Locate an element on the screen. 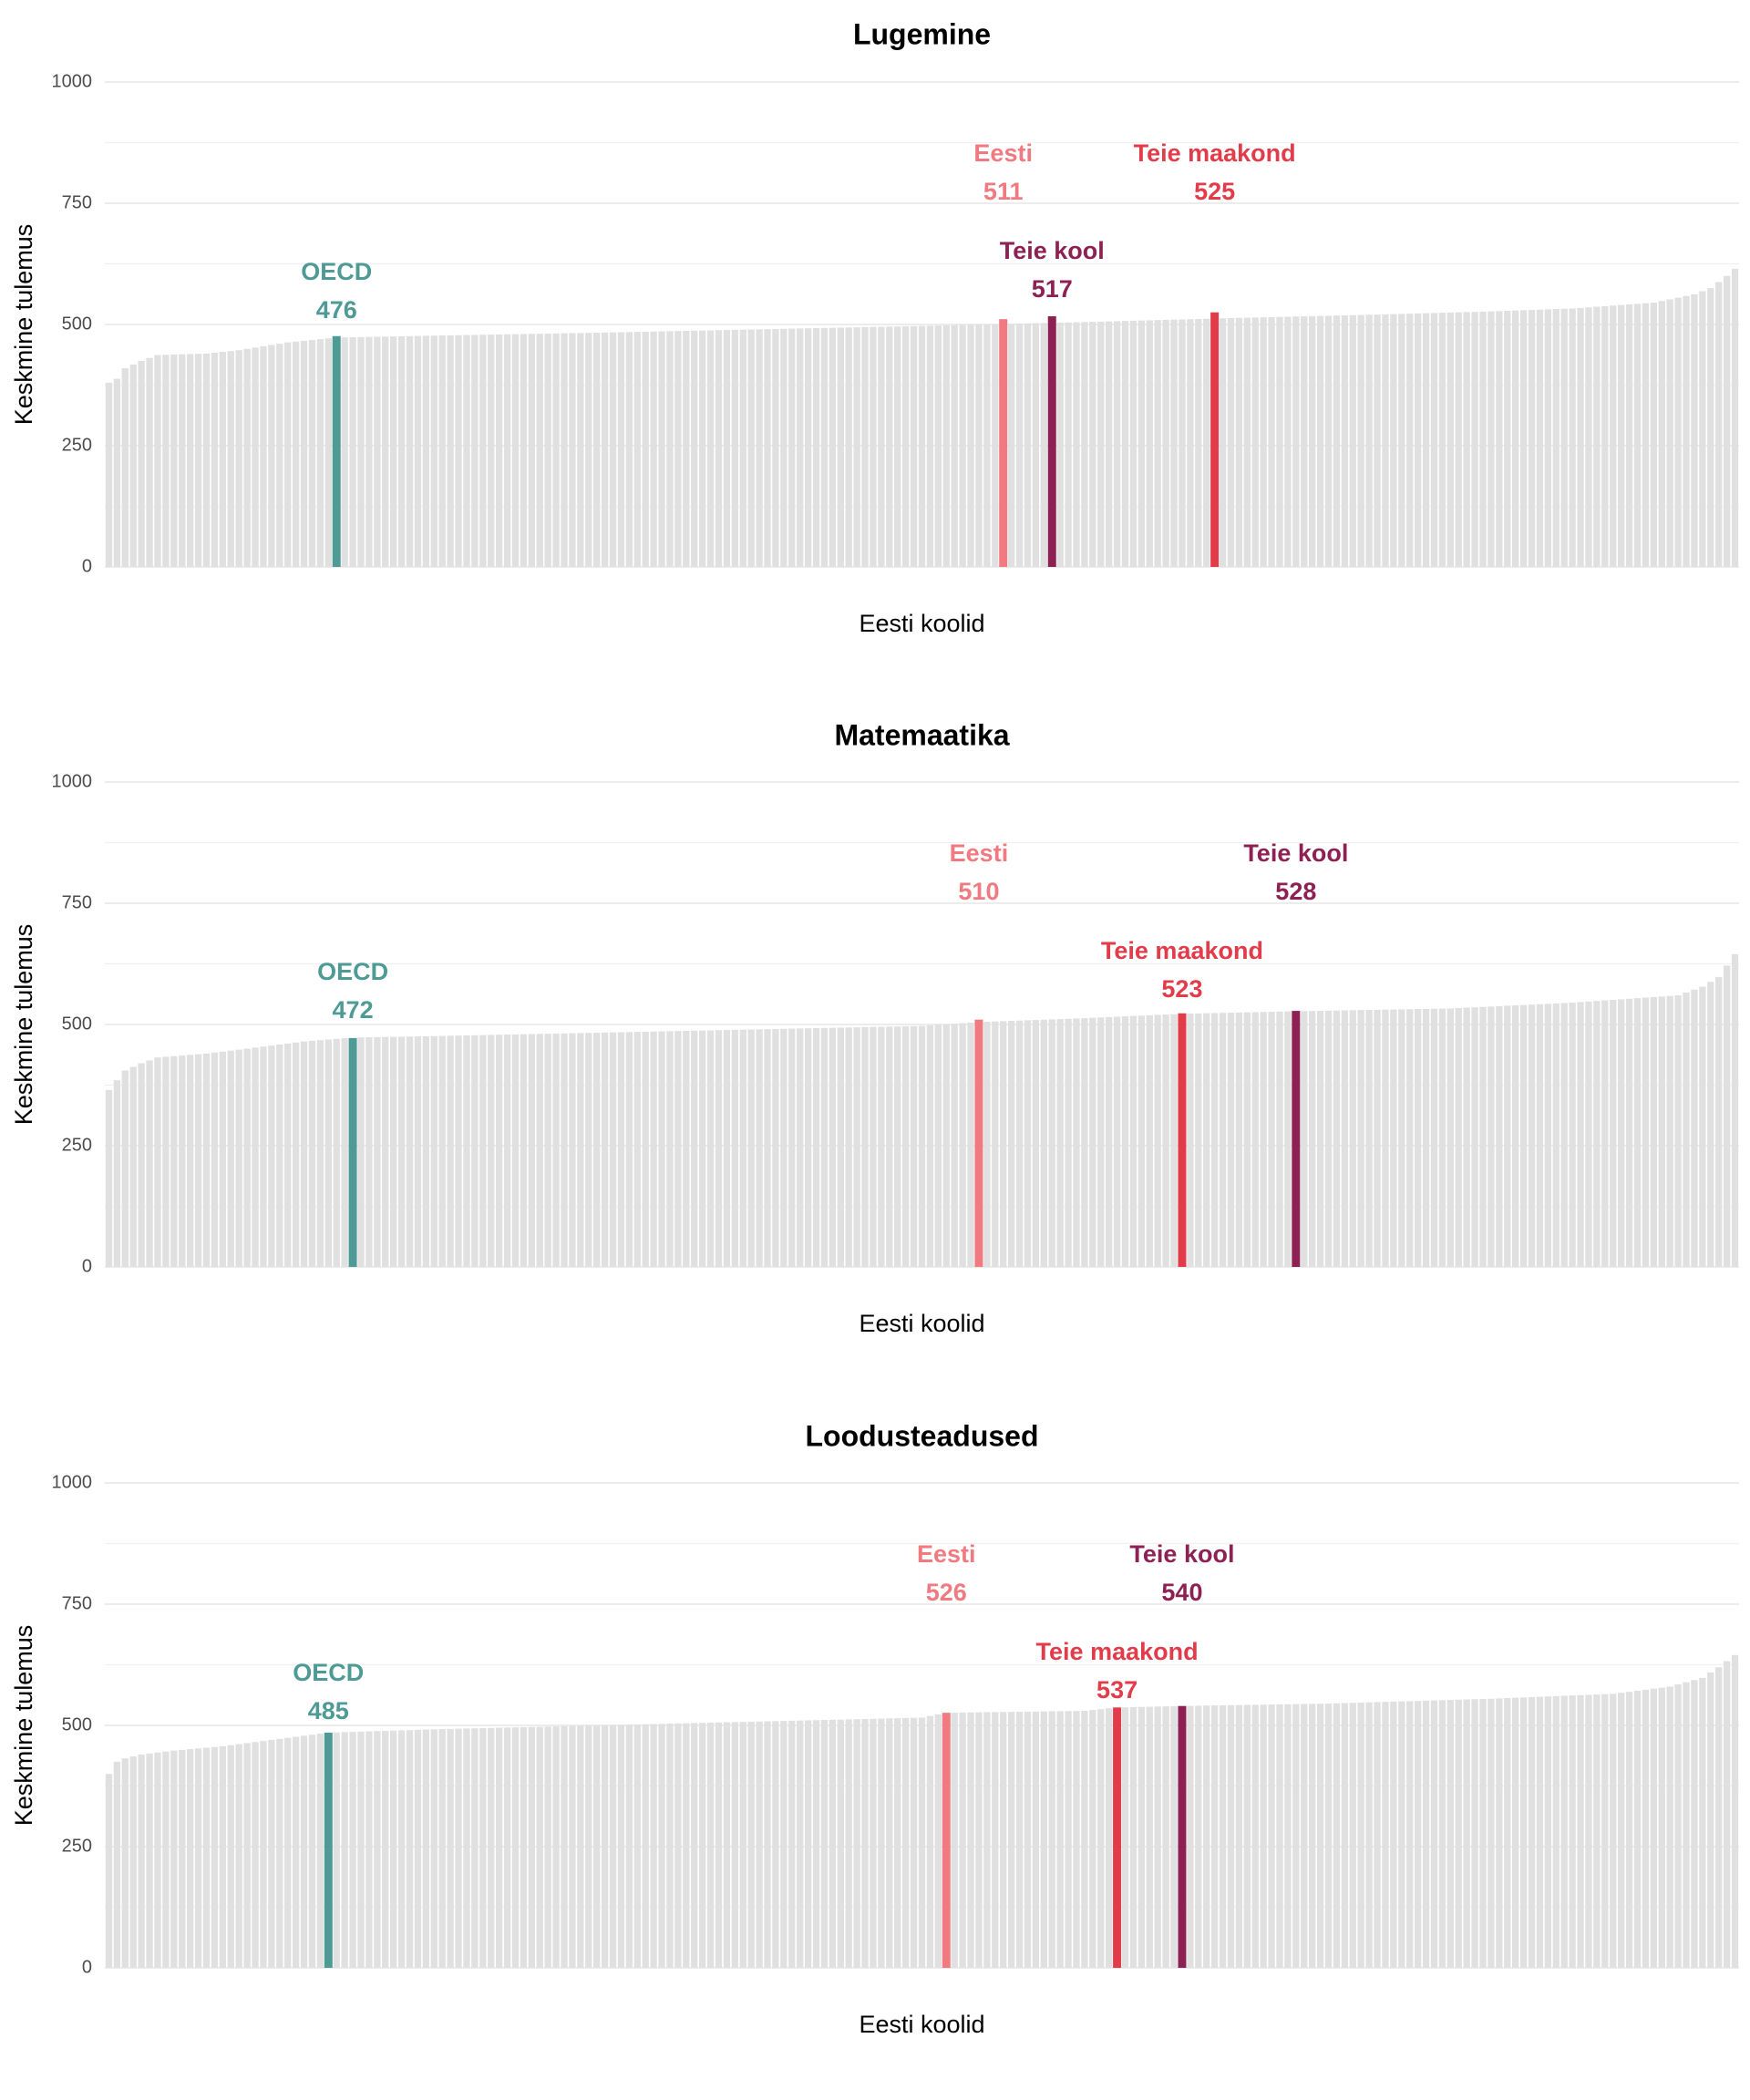  highlight-name-eesti: Eesti is located at coordinates (946, 1554).